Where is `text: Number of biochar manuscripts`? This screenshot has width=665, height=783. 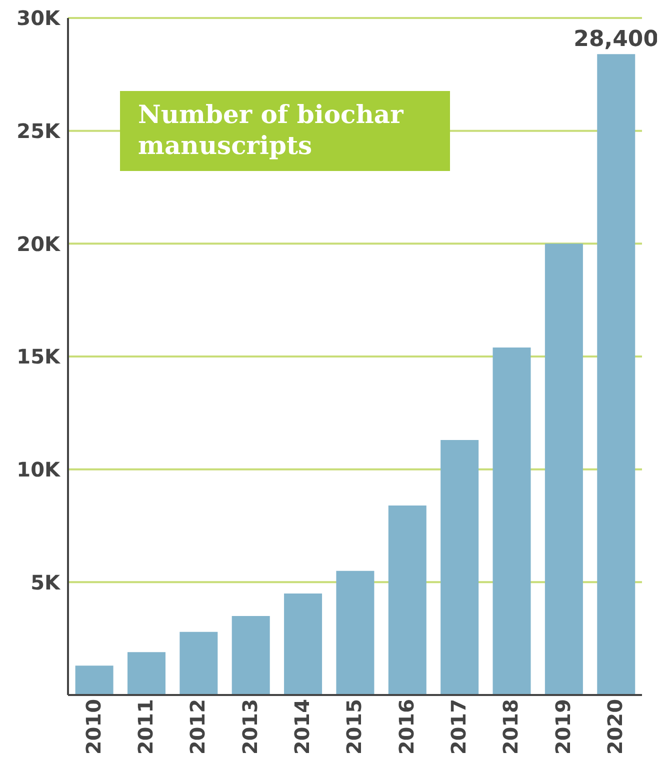 text: Number of biochar manuscripts is located at coordinates (285, 131).